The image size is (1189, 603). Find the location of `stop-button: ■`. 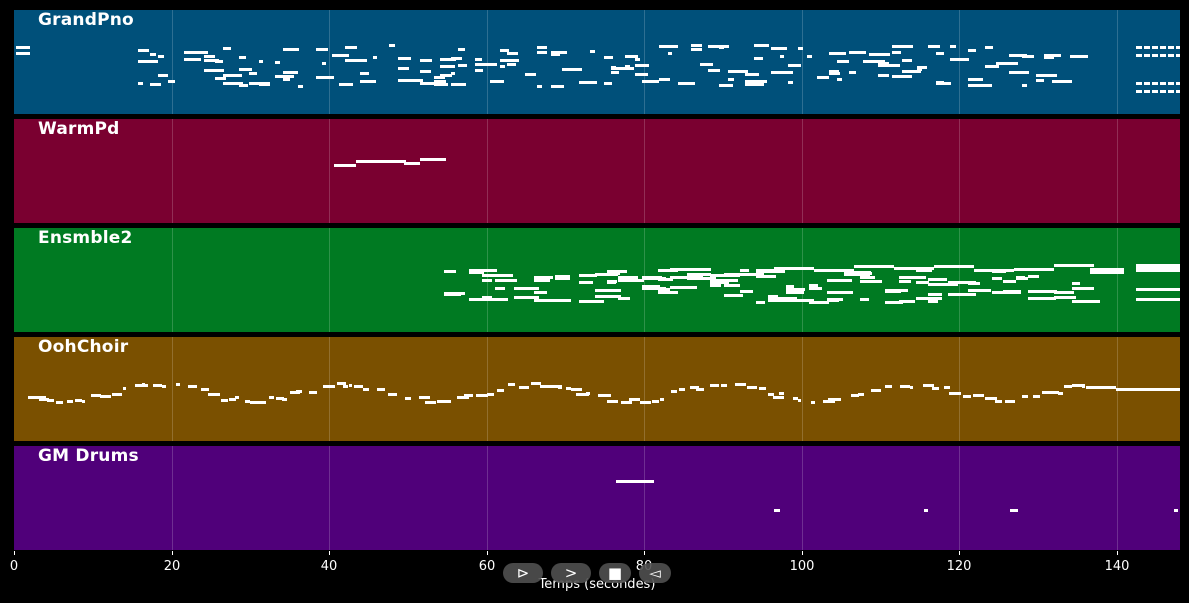

stop-button: ■ is located at coordinates (615, 573).